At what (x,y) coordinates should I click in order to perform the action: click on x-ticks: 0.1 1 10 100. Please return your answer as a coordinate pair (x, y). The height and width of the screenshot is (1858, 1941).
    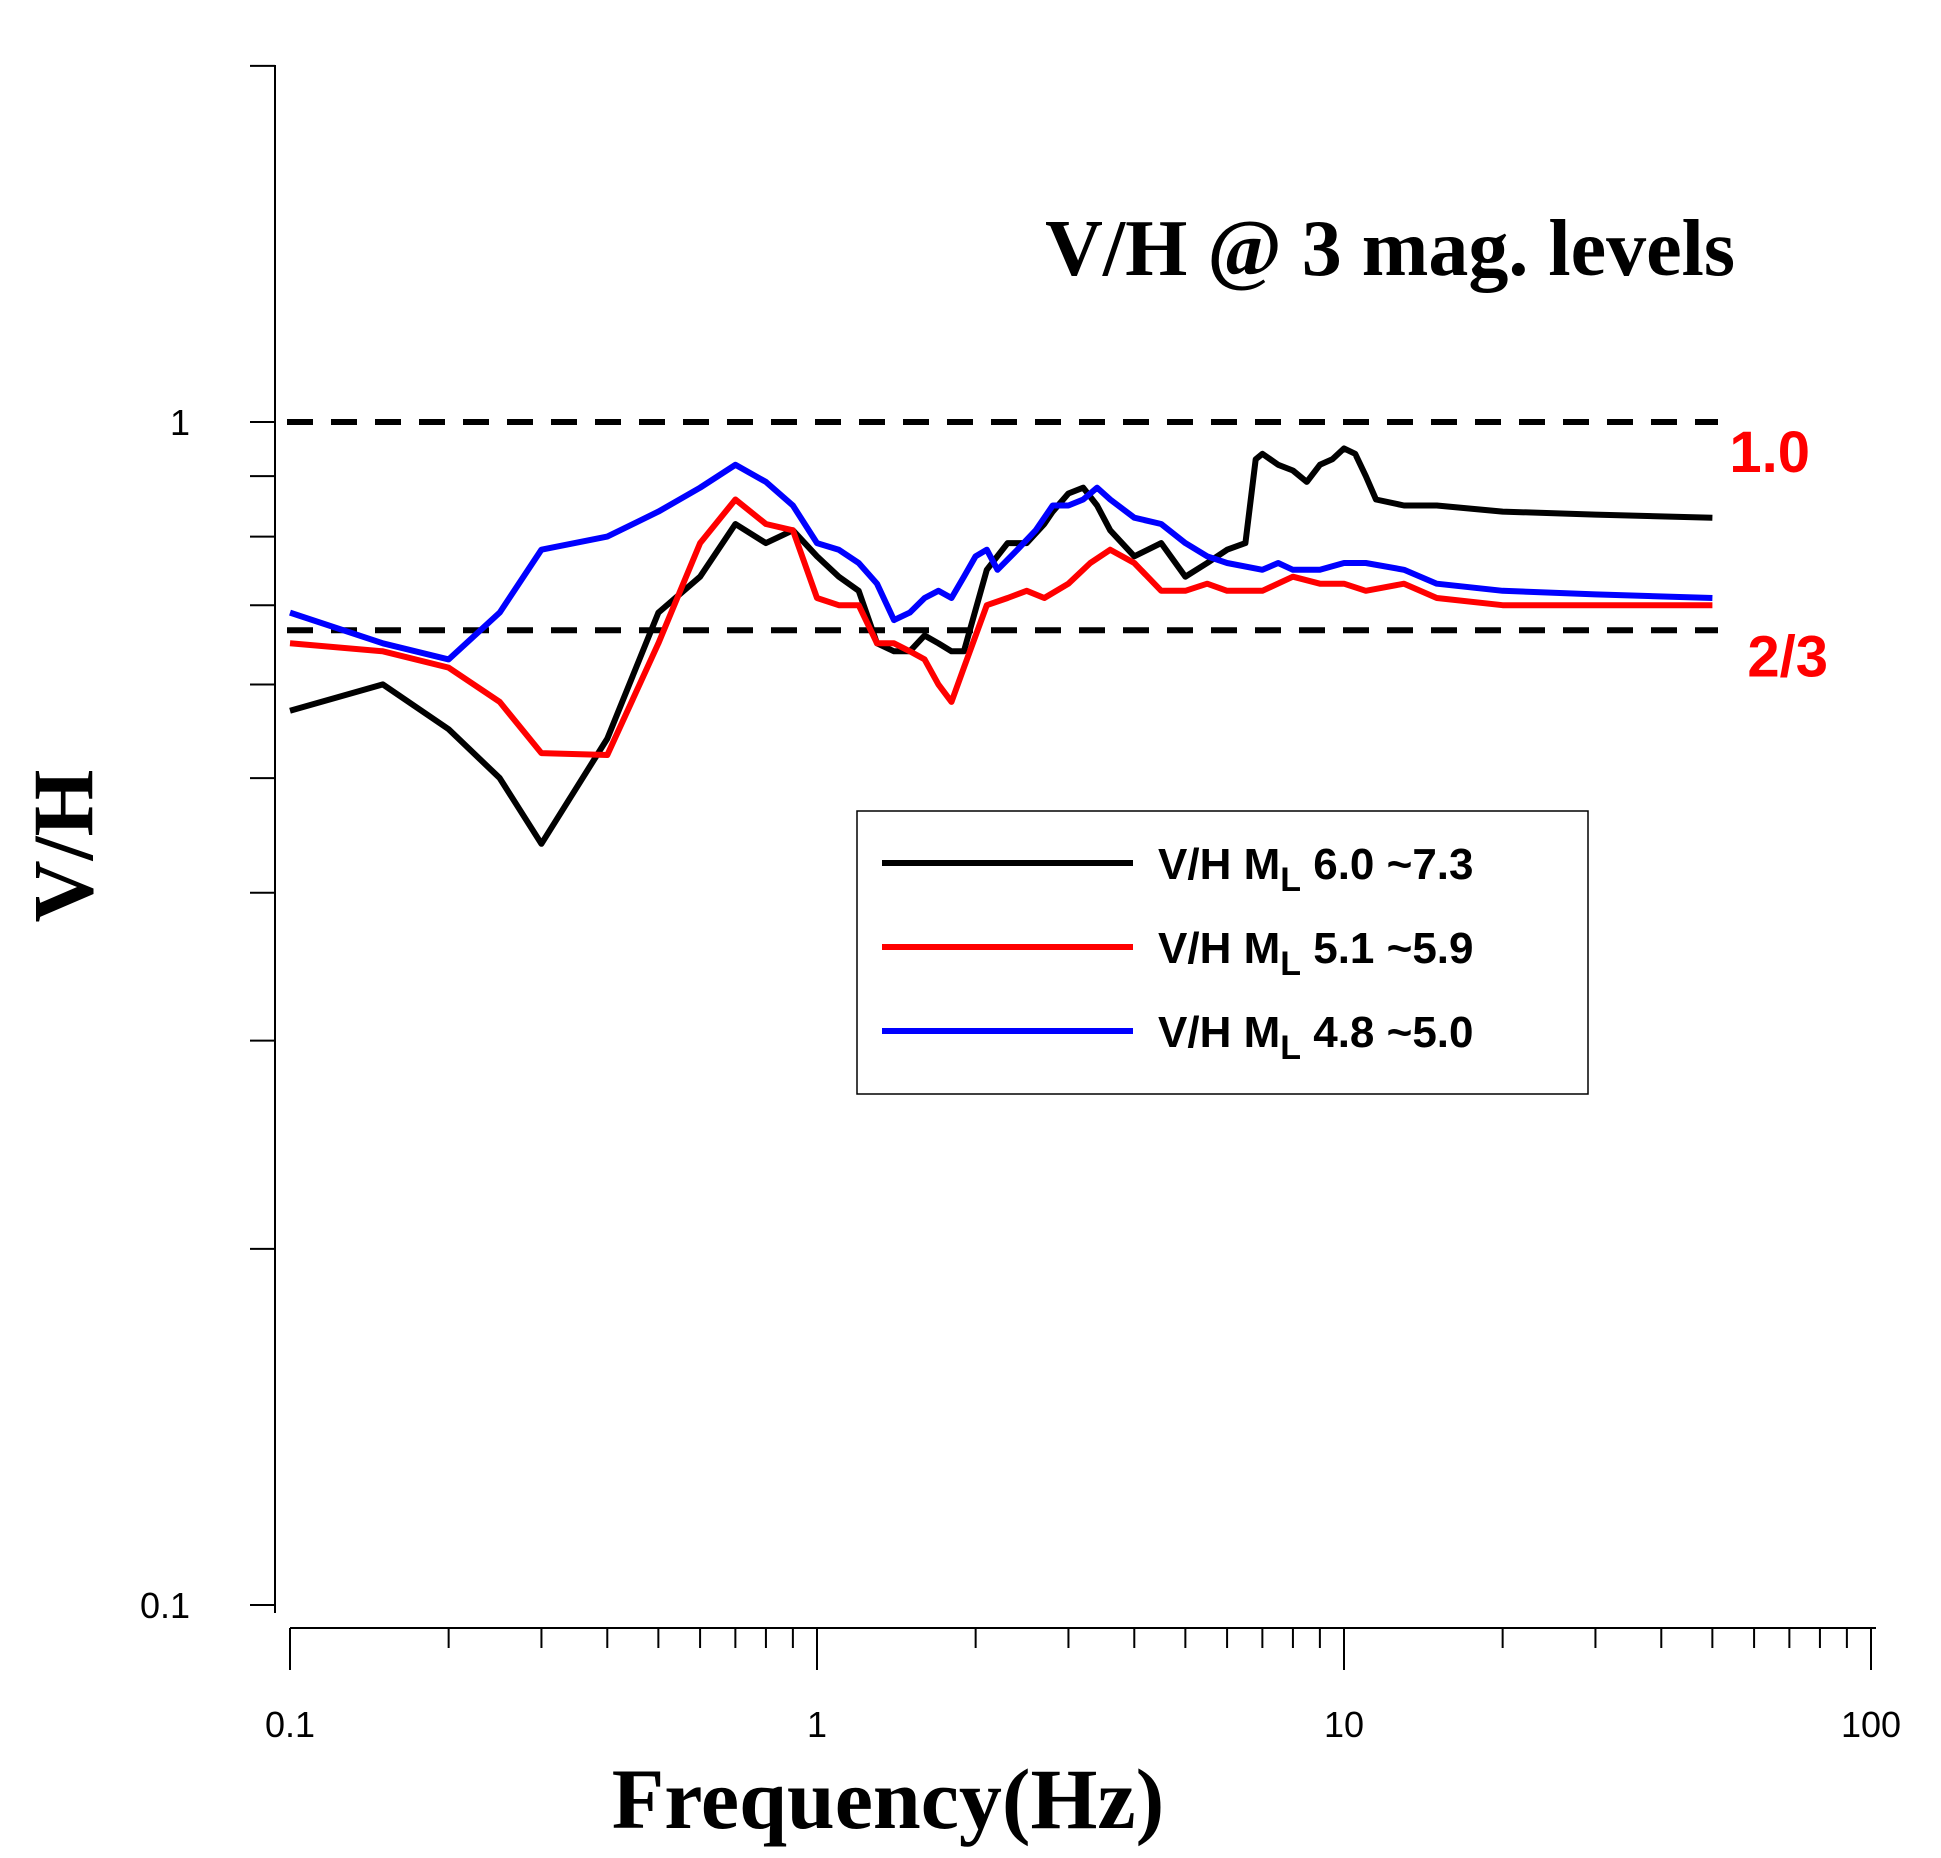
    Looking at the image, I should click on (1083, 1686).